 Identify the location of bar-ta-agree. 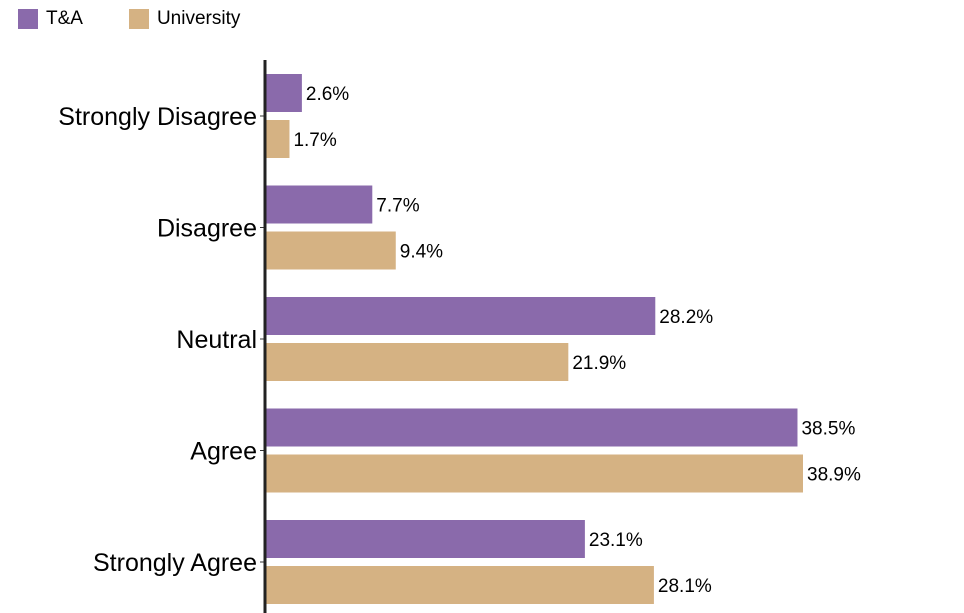
(532, 427).